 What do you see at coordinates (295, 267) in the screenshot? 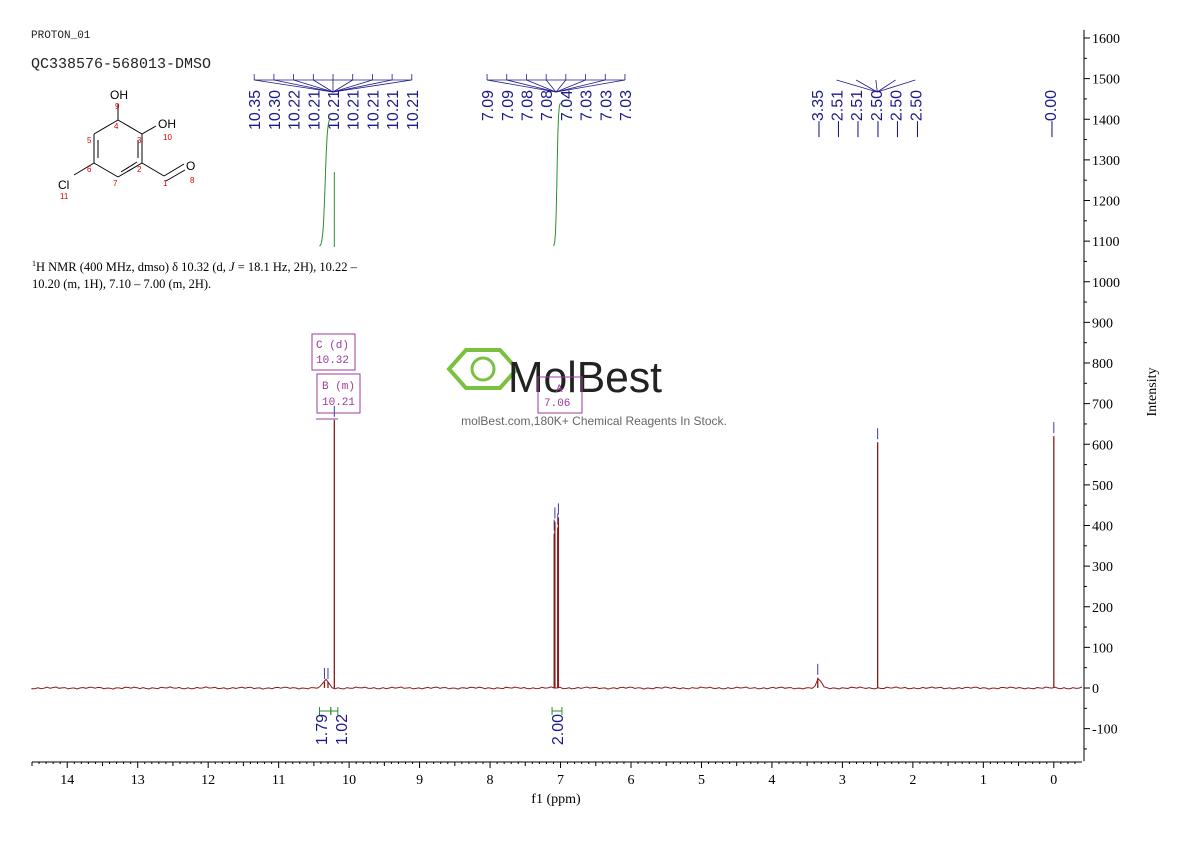
I see `nmr-summary-line1b: = 18.1 Hz, 2H), 10.22 –` at bounding box center [295, 267].